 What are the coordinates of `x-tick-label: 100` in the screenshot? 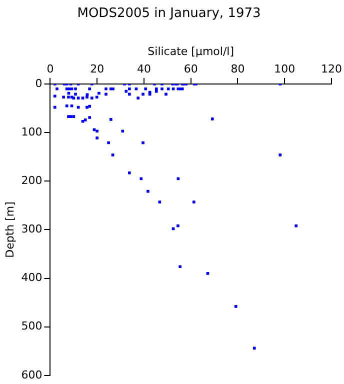 It's located at (285, 69).